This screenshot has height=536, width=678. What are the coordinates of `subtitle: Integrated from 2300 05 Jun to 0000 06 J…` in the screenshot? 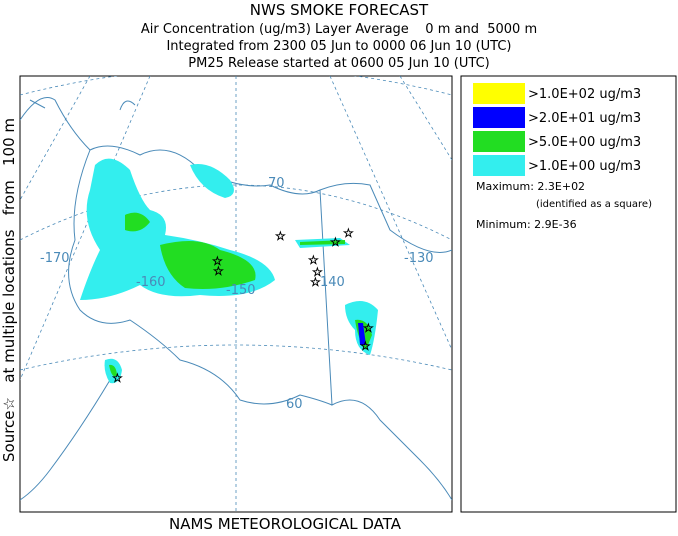 It's located at (338, 46).